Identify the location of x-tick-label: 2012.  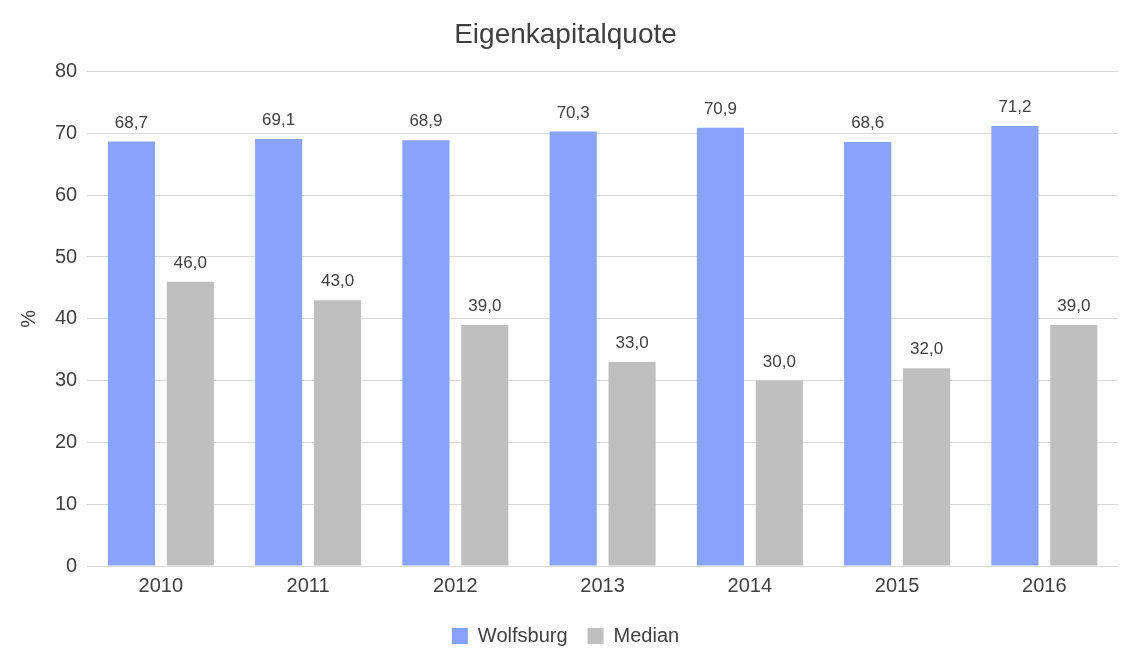
(455, 584).